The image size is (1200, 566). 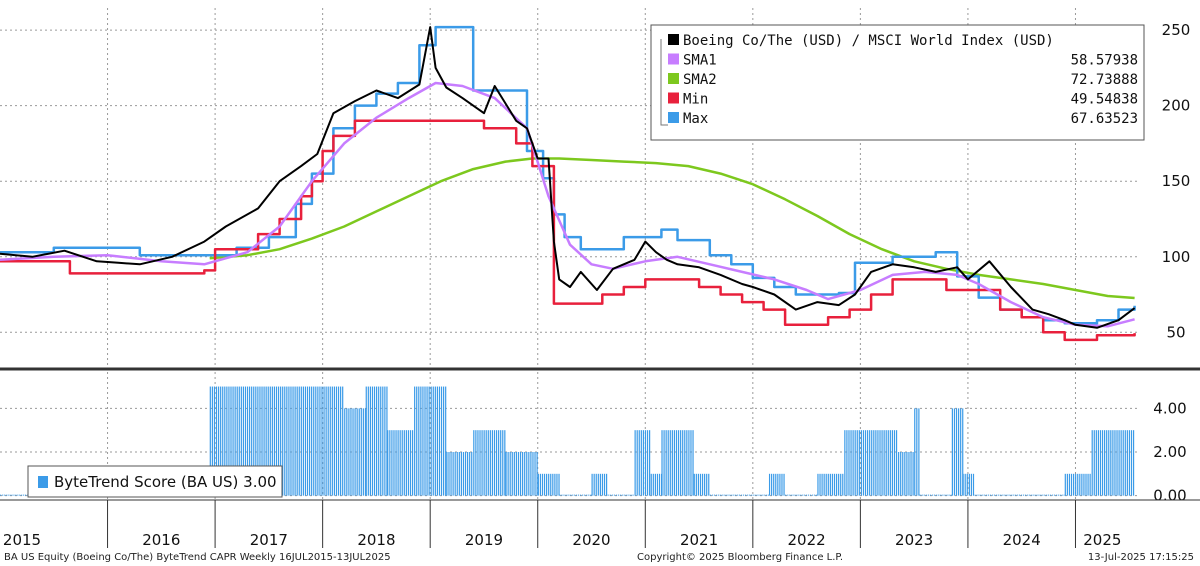 What do you see at coordinates (161, 540) in the screenshot?
I see `year-label: 2016` at bounding box center [161, 540].